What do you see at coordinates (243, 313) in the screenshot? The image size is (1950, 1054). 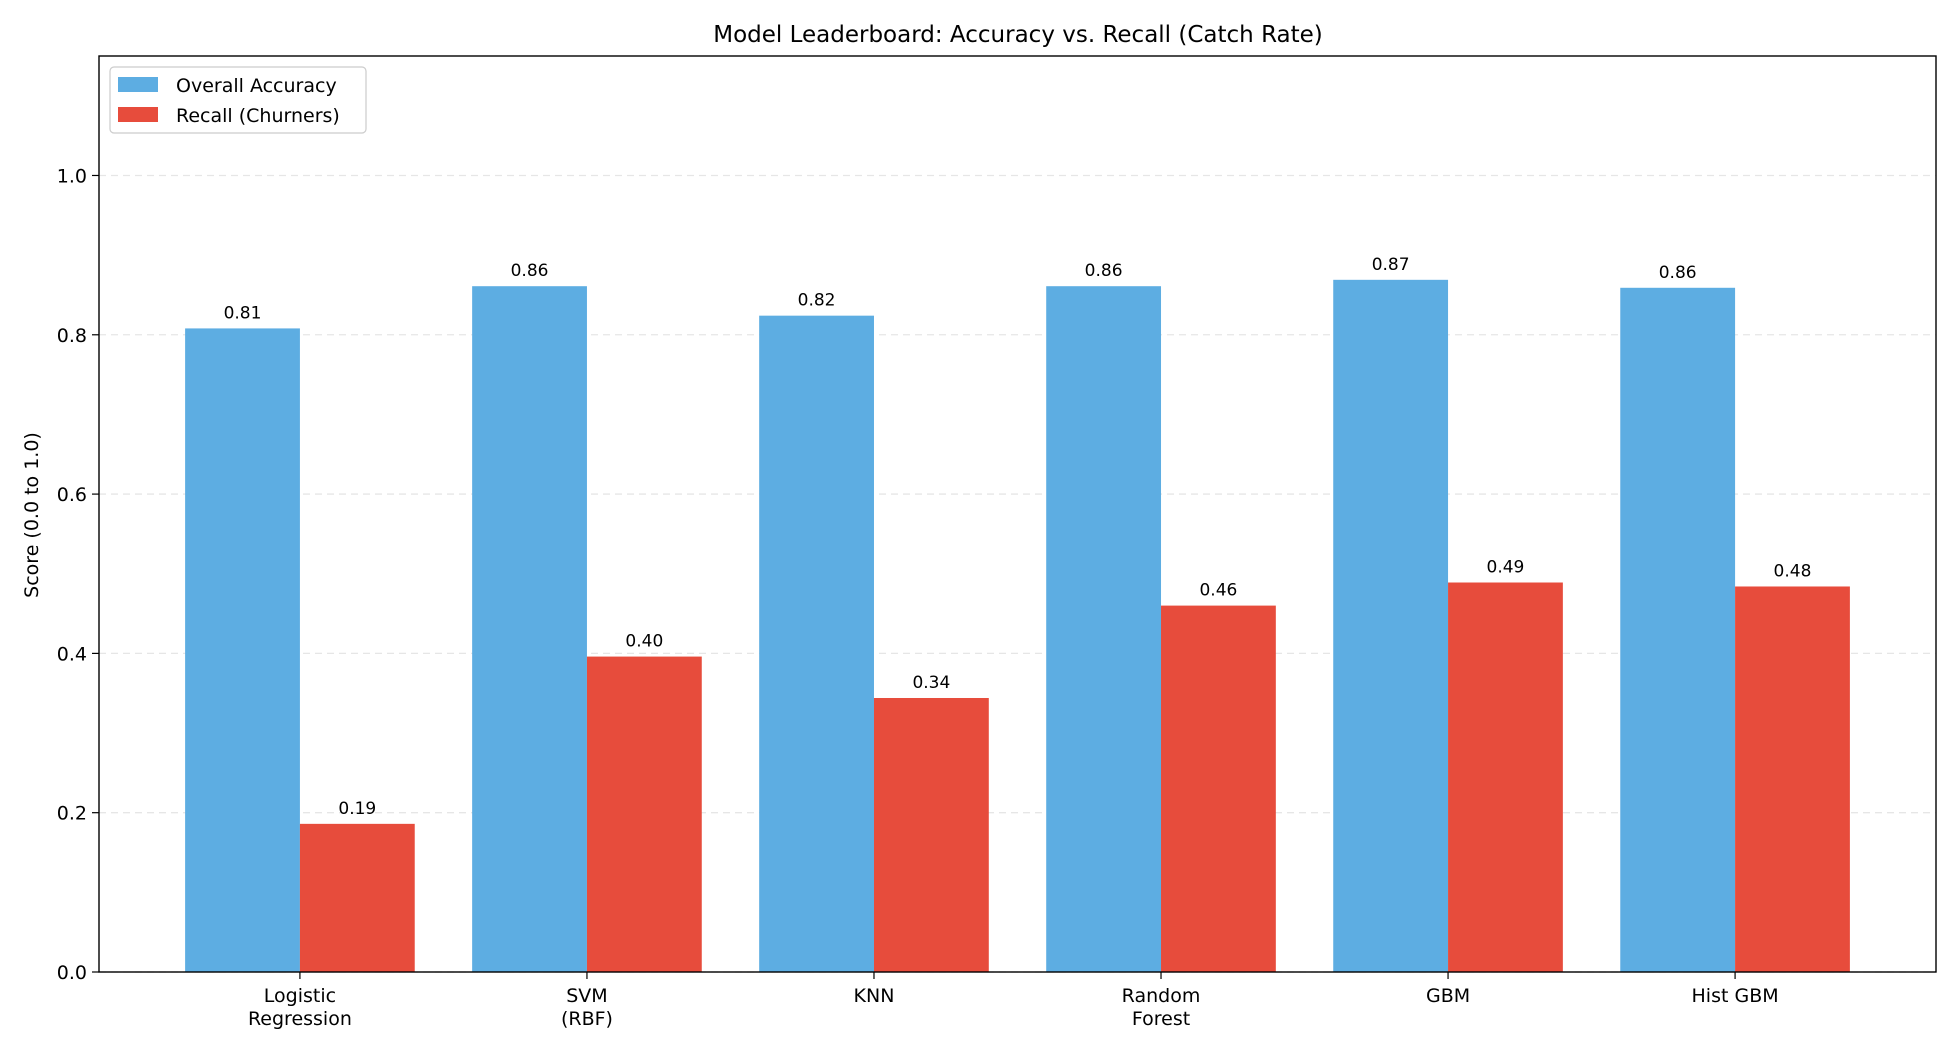 I see `accuracy-value-label: 0.81` at bounding box center [243, 313].